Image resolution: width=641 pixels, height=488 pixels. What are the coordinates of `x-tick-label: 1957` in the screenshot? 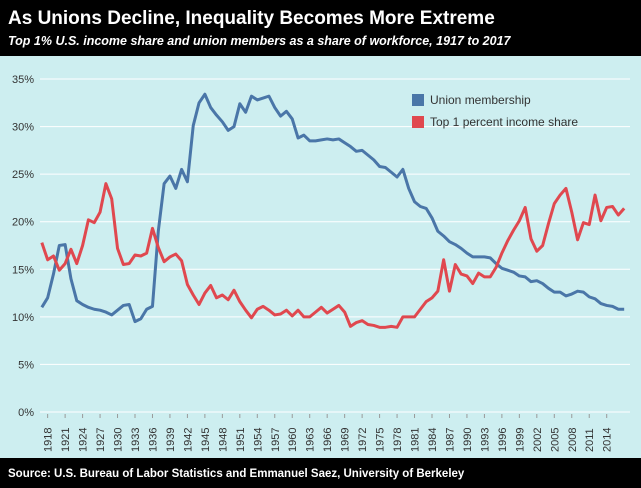 It's located at (276, 440).